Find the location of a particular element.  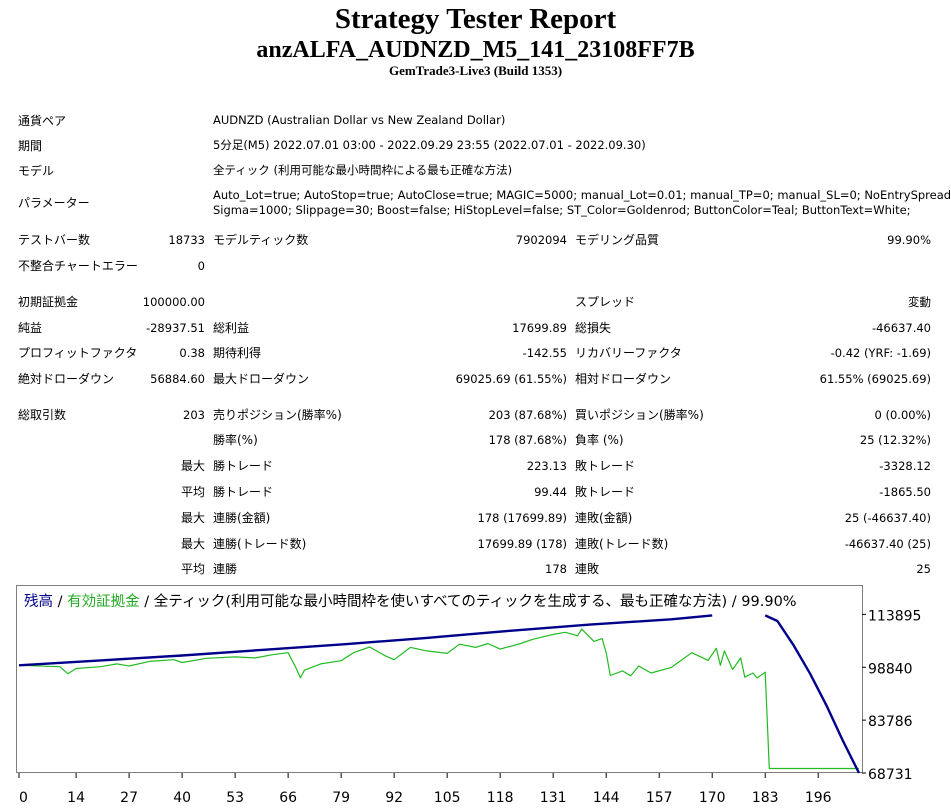

ticks-label: モデルティック数 is located at coordinates (261, 240).